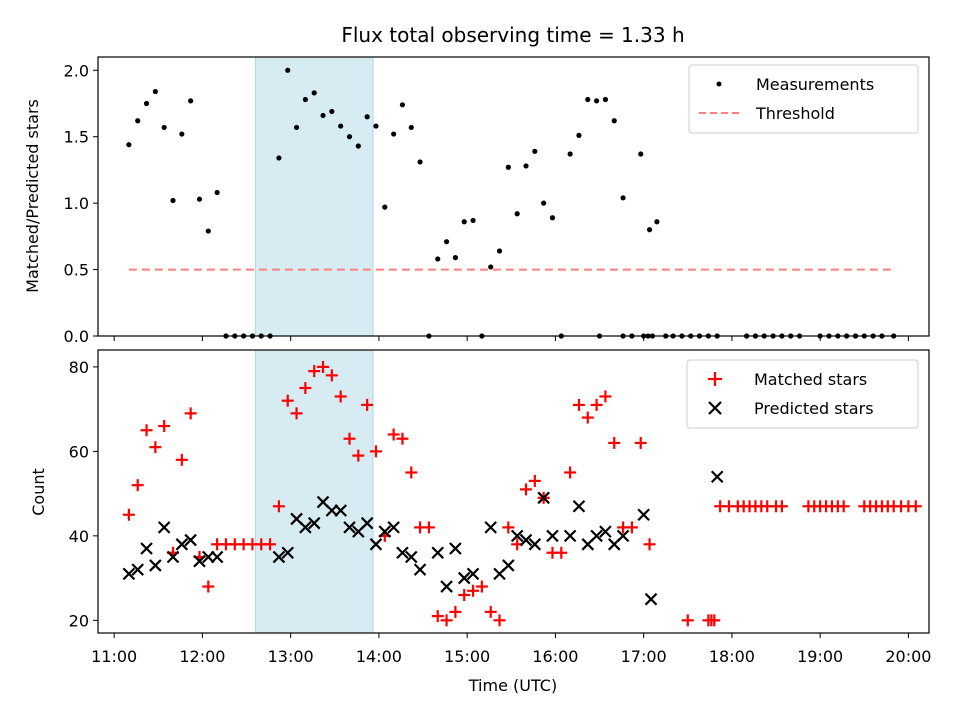  Describe the element at coordinates (644, 656) in the screenshot. I see `bottom-x-tick-label: 17:00` at that location.